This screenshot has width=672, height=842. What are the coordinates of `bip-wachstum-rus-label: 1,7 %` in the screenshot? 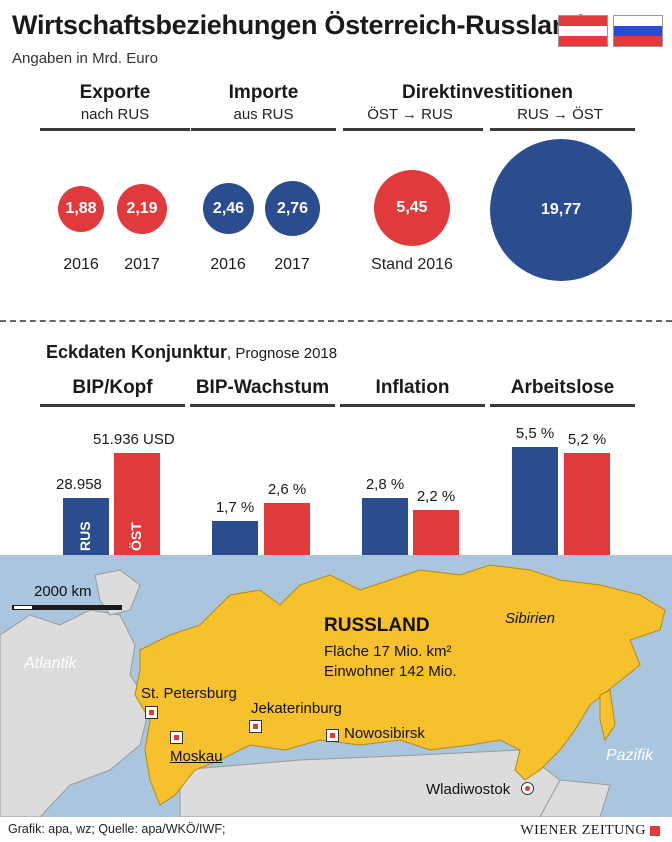 It's located at (235, 507).